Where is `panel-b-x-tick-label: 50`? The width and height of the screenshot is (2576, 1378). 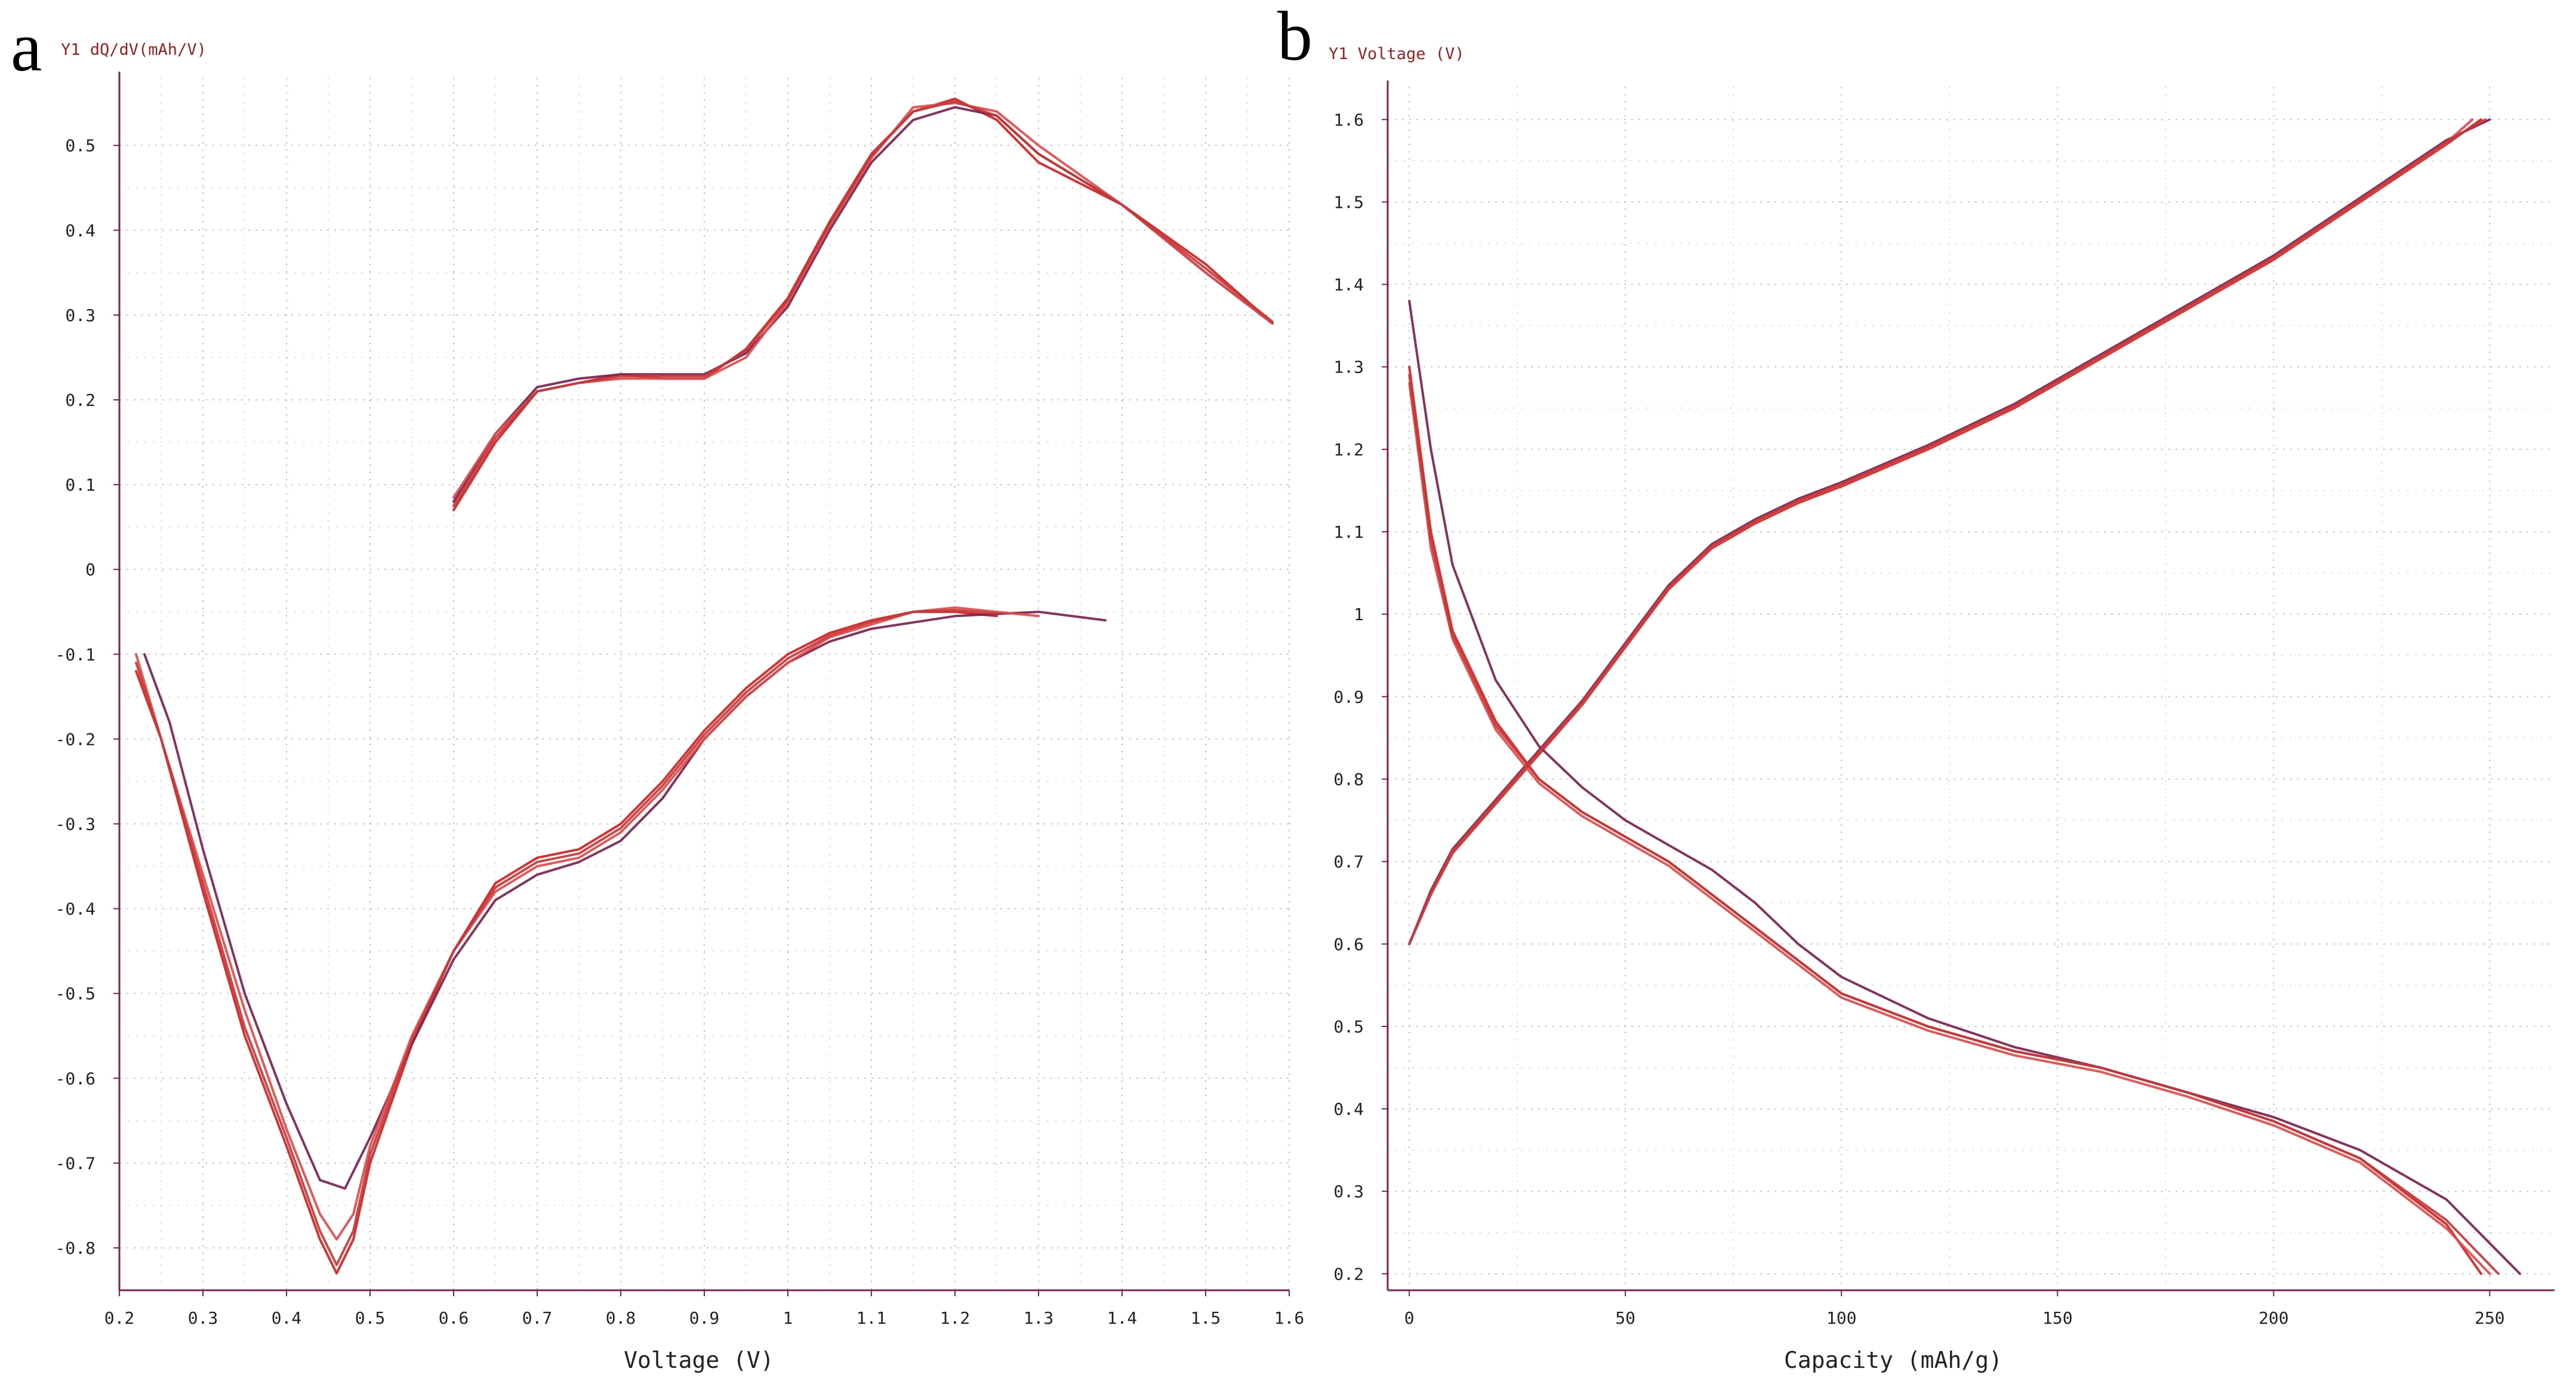
panel-b-x-tick-label: 50 is located at coordinates (1625, 1318).